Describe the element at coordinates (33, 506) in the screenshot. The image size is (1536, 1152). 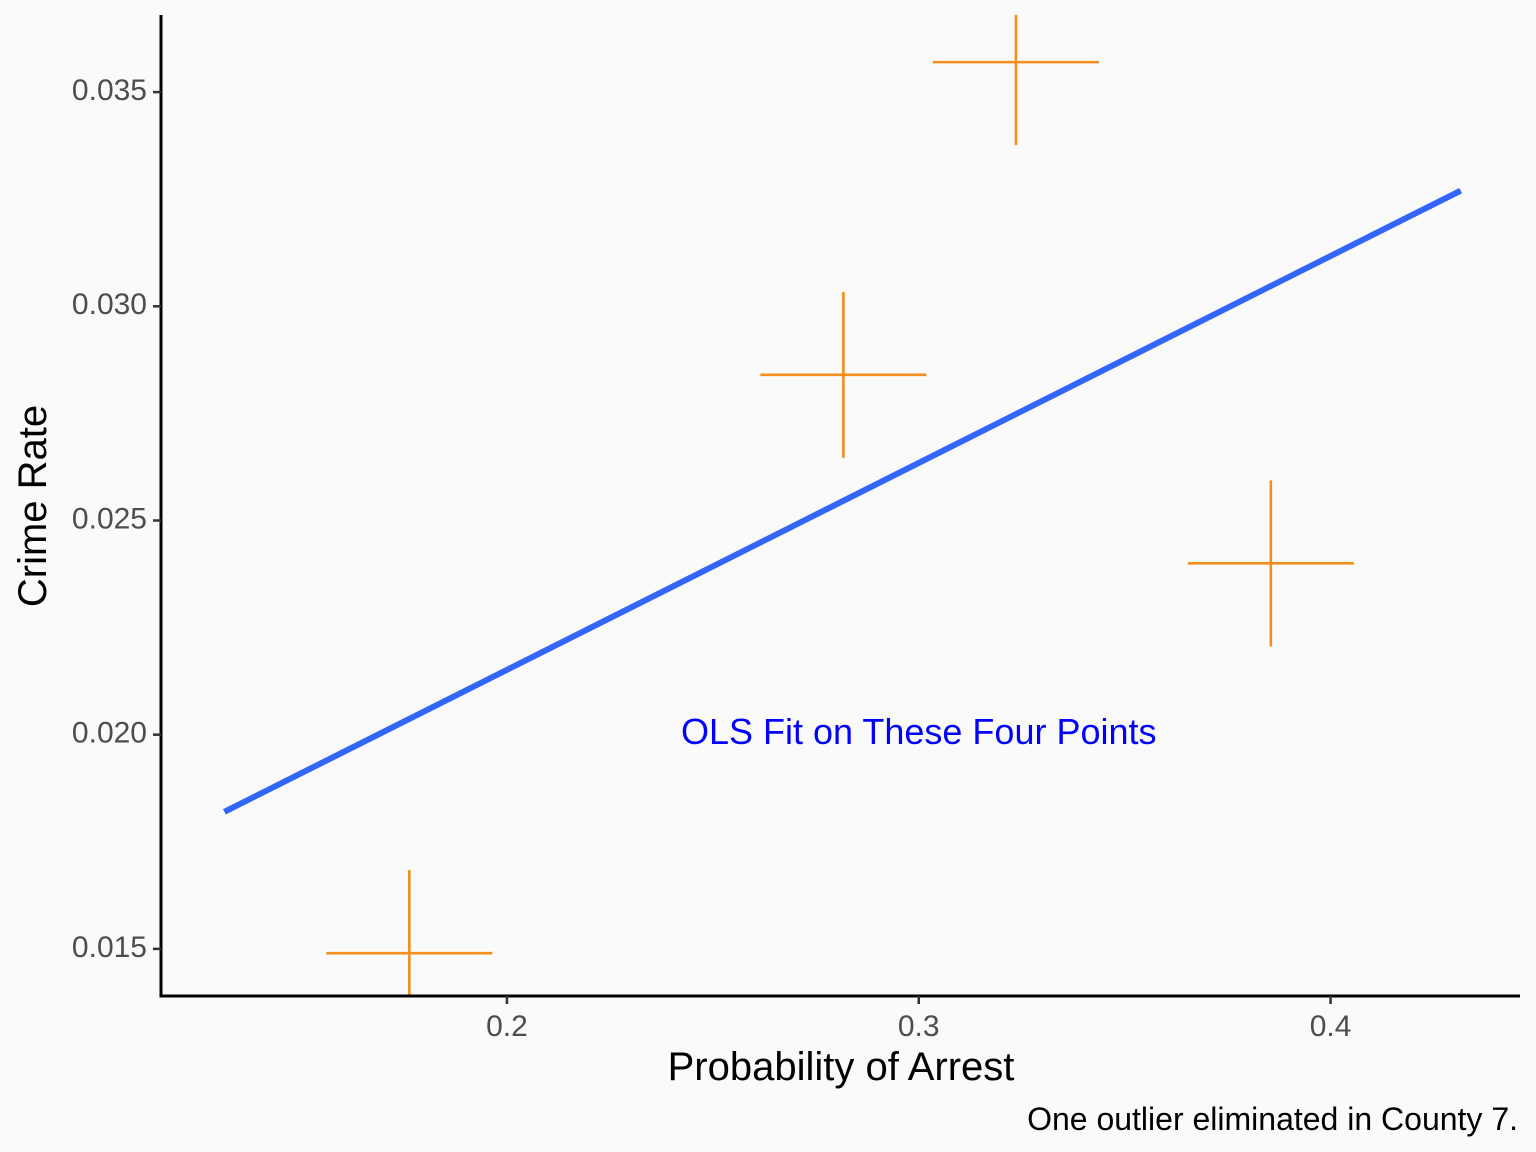
I see `y-axis-title: Crime Rate` at that location.